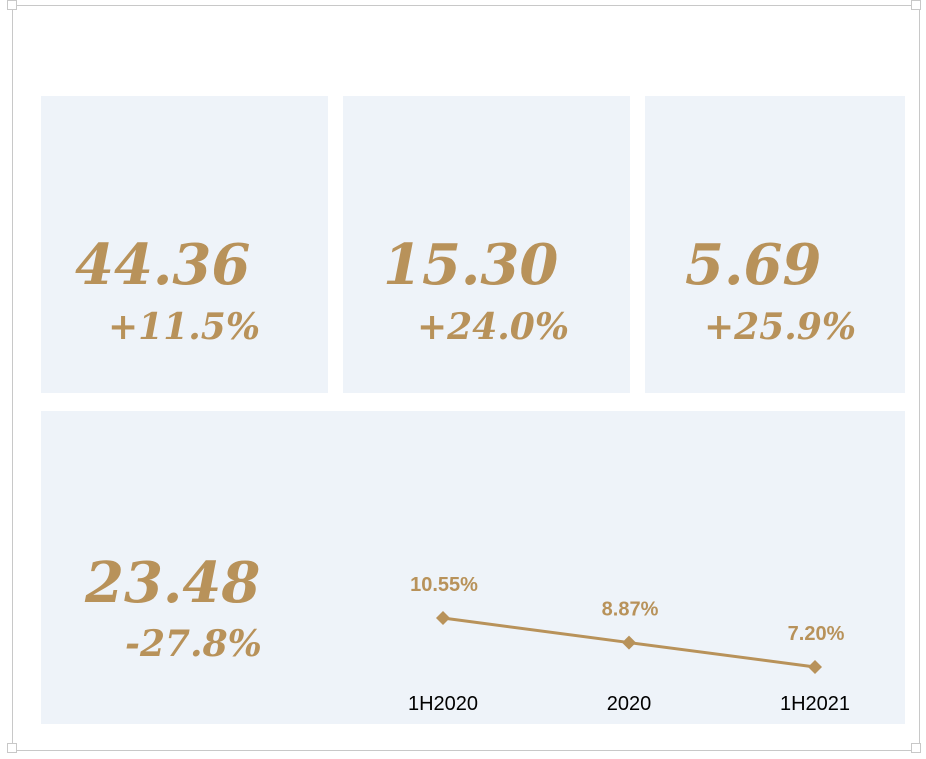  Describe the element at coordinates (471, 265) in the screenshot. I see `kpi-value: 15.30` at that location.